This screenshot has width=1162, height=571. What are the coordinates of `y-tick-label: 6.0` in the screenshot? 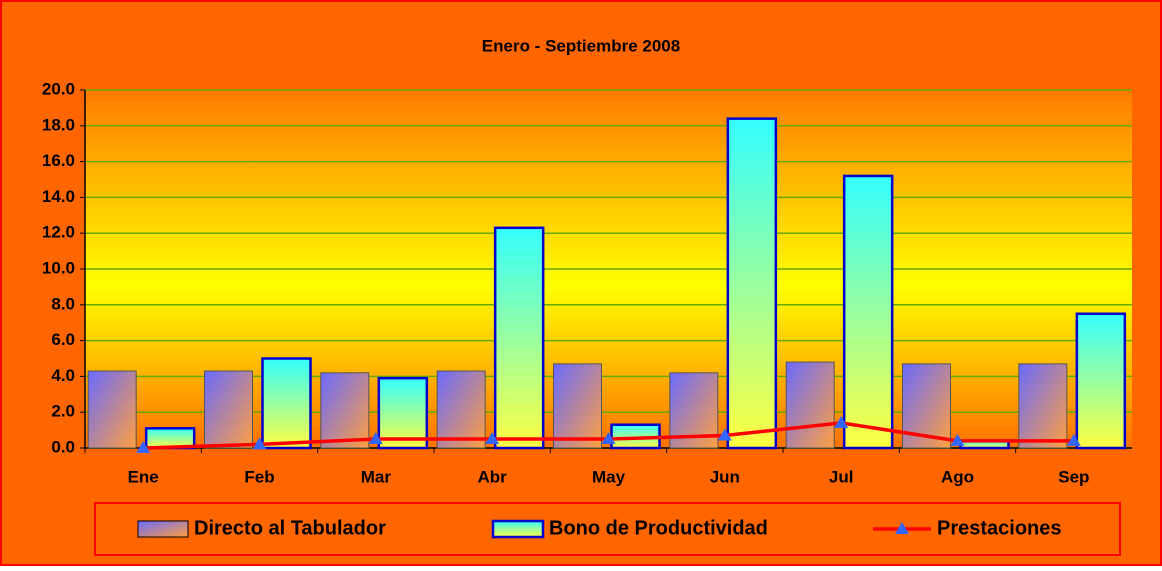 It's located at (63, 339).